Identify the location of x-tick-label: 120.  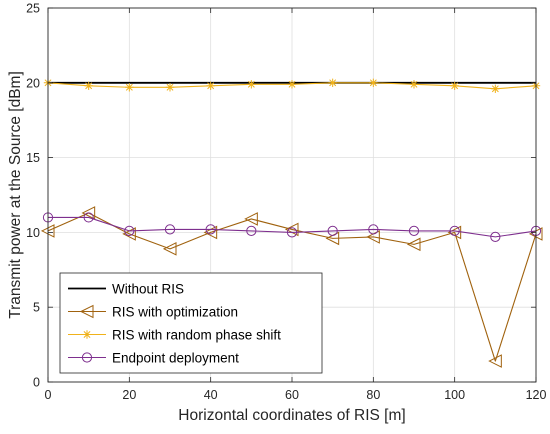
(536, 395).